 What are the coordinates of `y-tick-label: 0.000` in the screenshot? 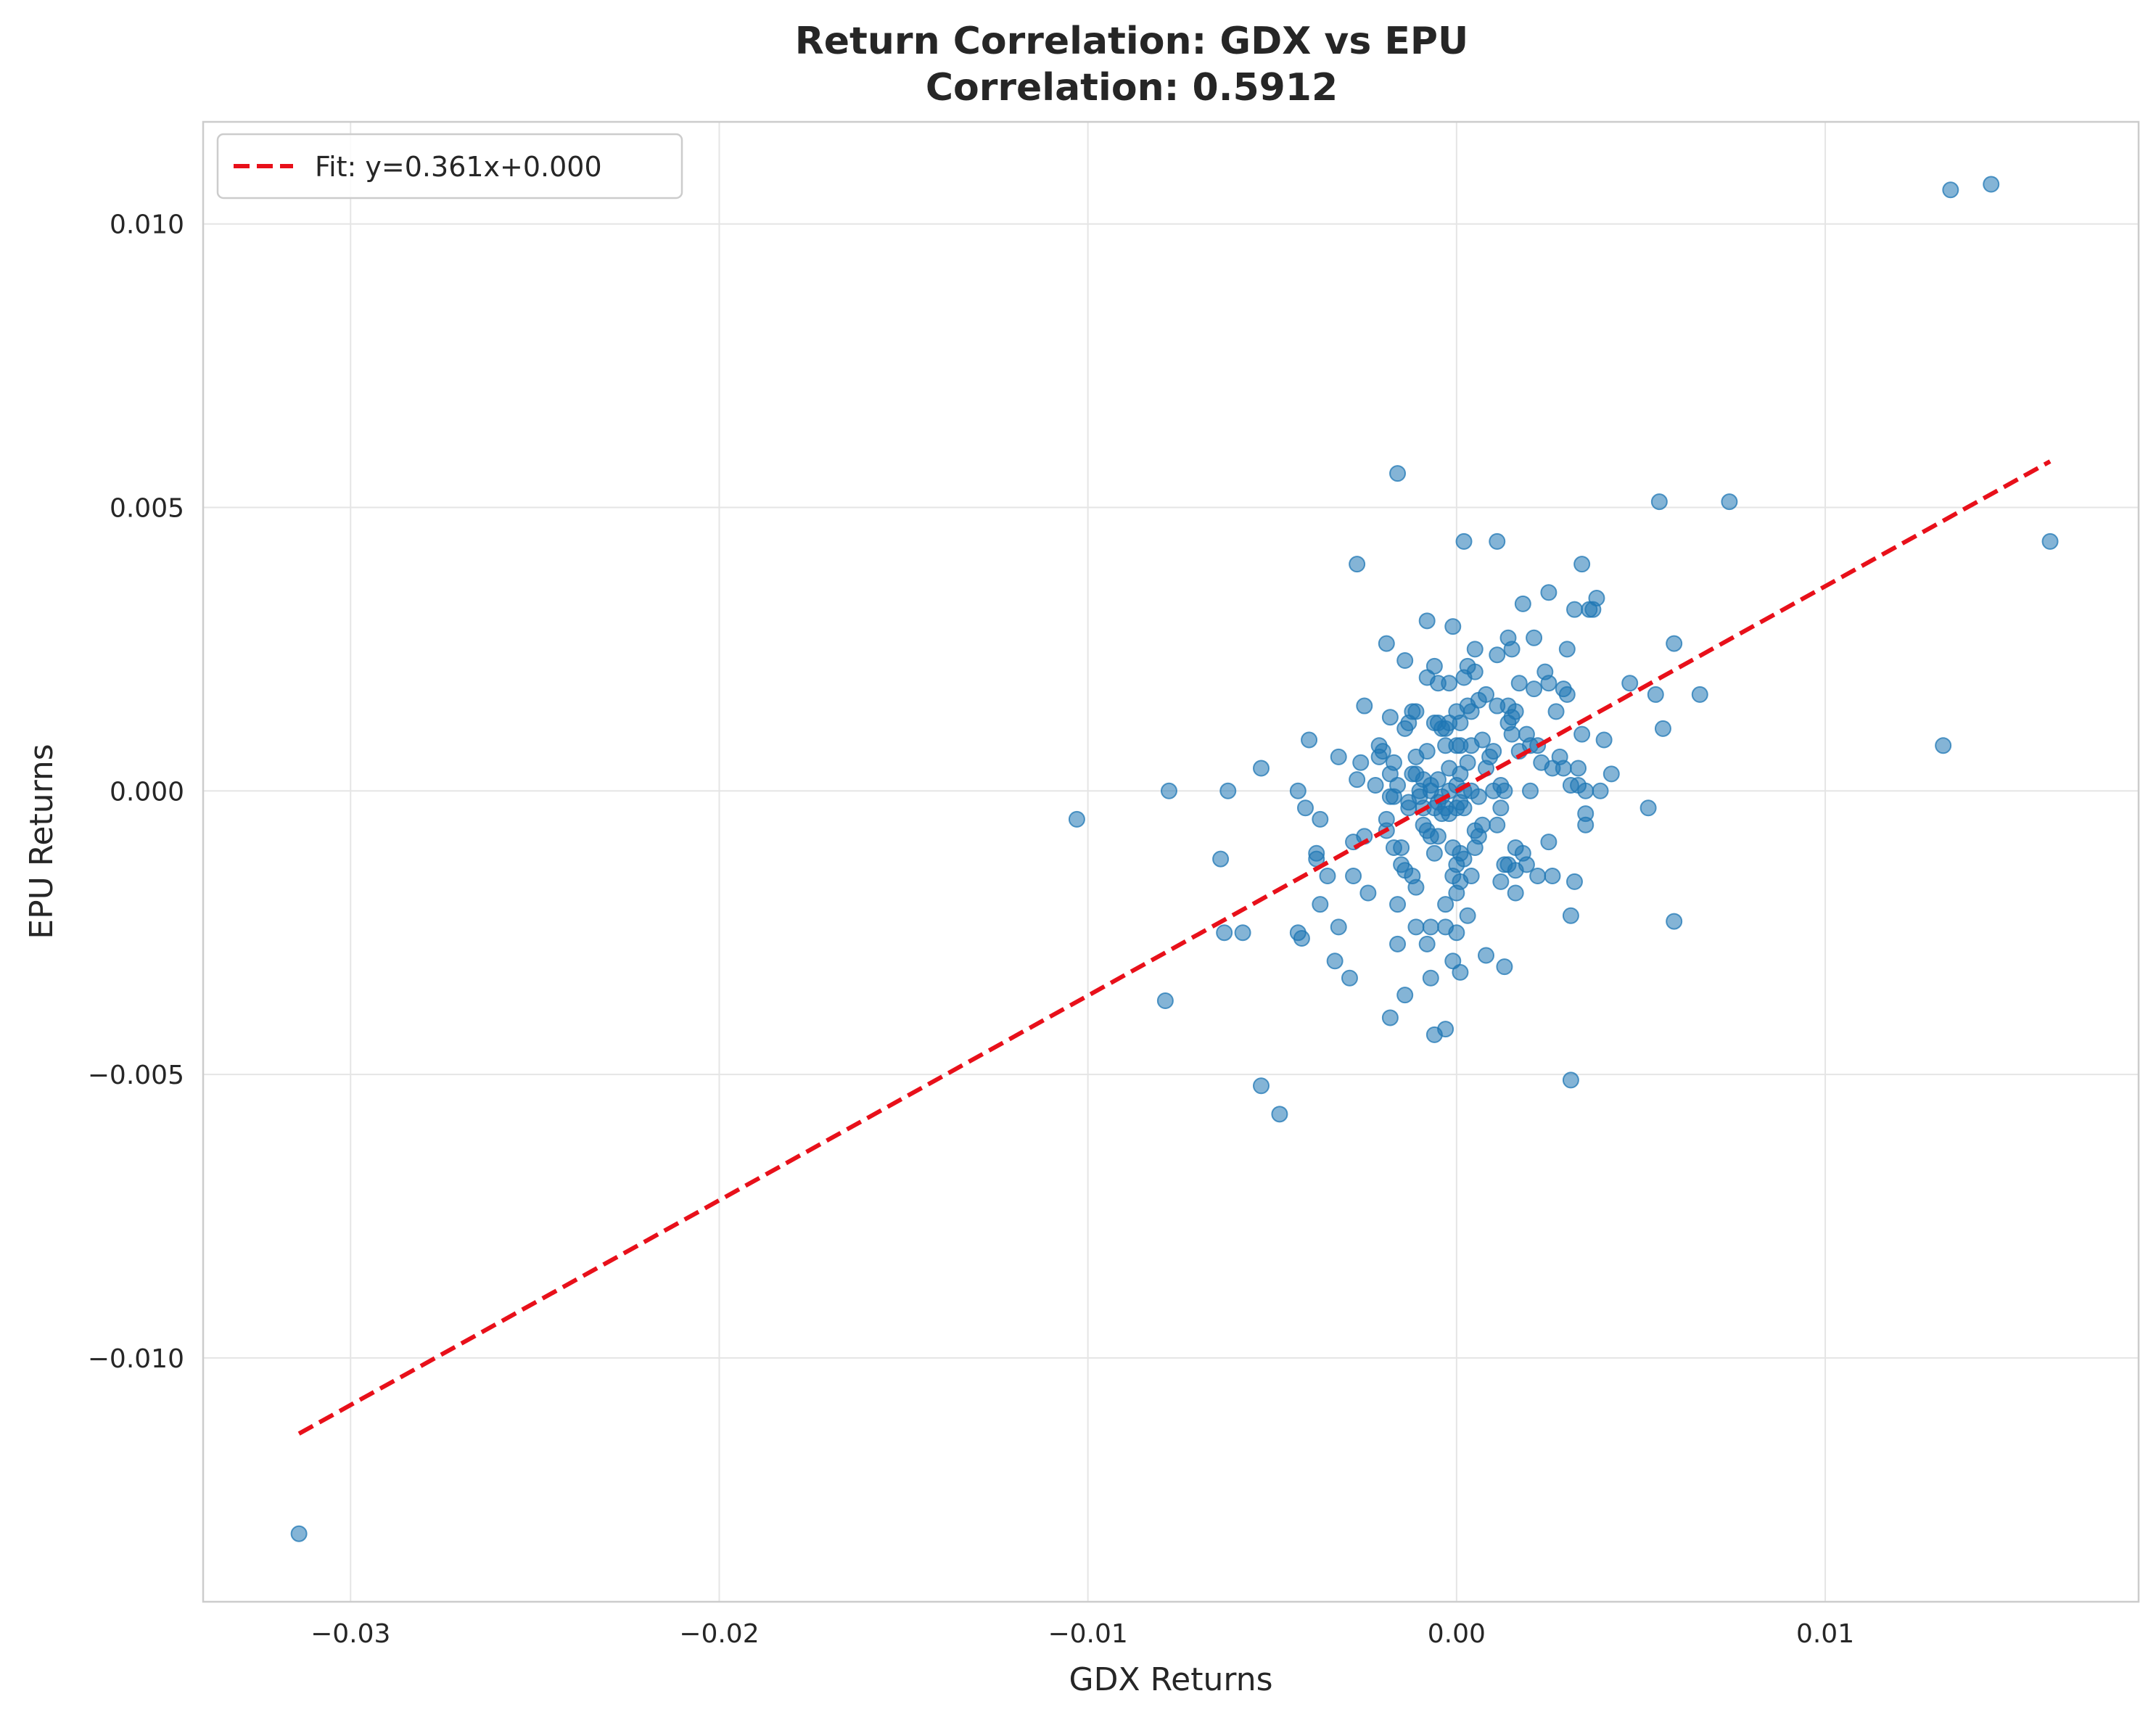 It's located at (147, 792).